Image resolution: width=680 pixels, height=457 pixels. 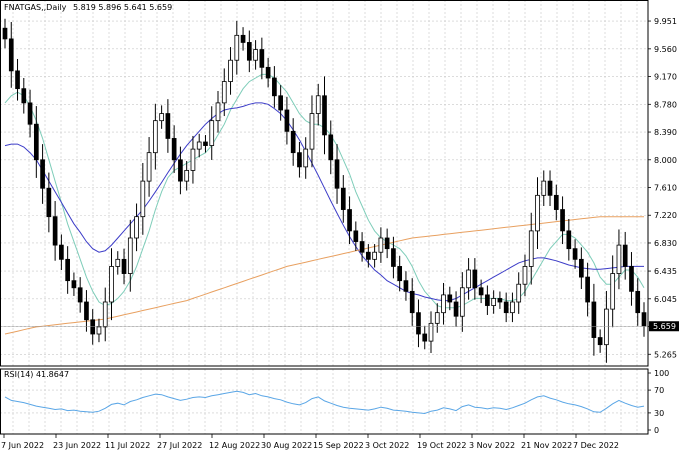 What do you see at coordinates (661, 373) in the screenshot?
I see `rsi-tick-label: 100` at bounding box center [661, 373].